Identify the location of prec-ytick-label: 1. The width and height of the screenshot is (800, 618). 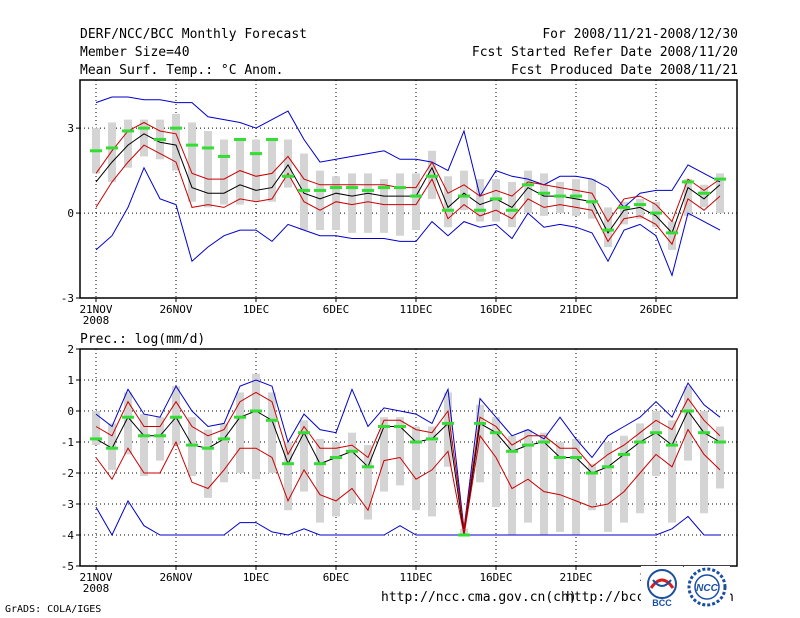
(70, 380).